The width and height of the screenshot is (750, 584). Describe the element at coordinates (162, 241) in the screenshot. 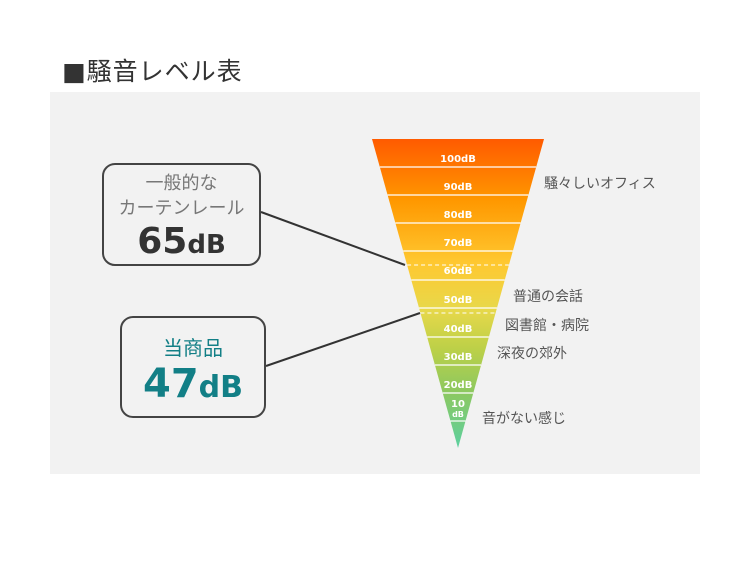

I see `callout-value: 65` at that location.